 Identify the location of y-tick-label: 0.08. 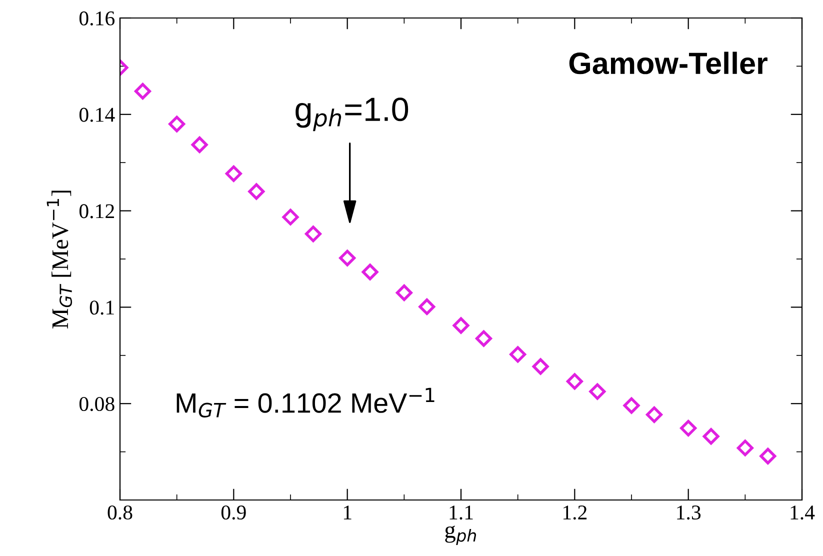
(96, 404).